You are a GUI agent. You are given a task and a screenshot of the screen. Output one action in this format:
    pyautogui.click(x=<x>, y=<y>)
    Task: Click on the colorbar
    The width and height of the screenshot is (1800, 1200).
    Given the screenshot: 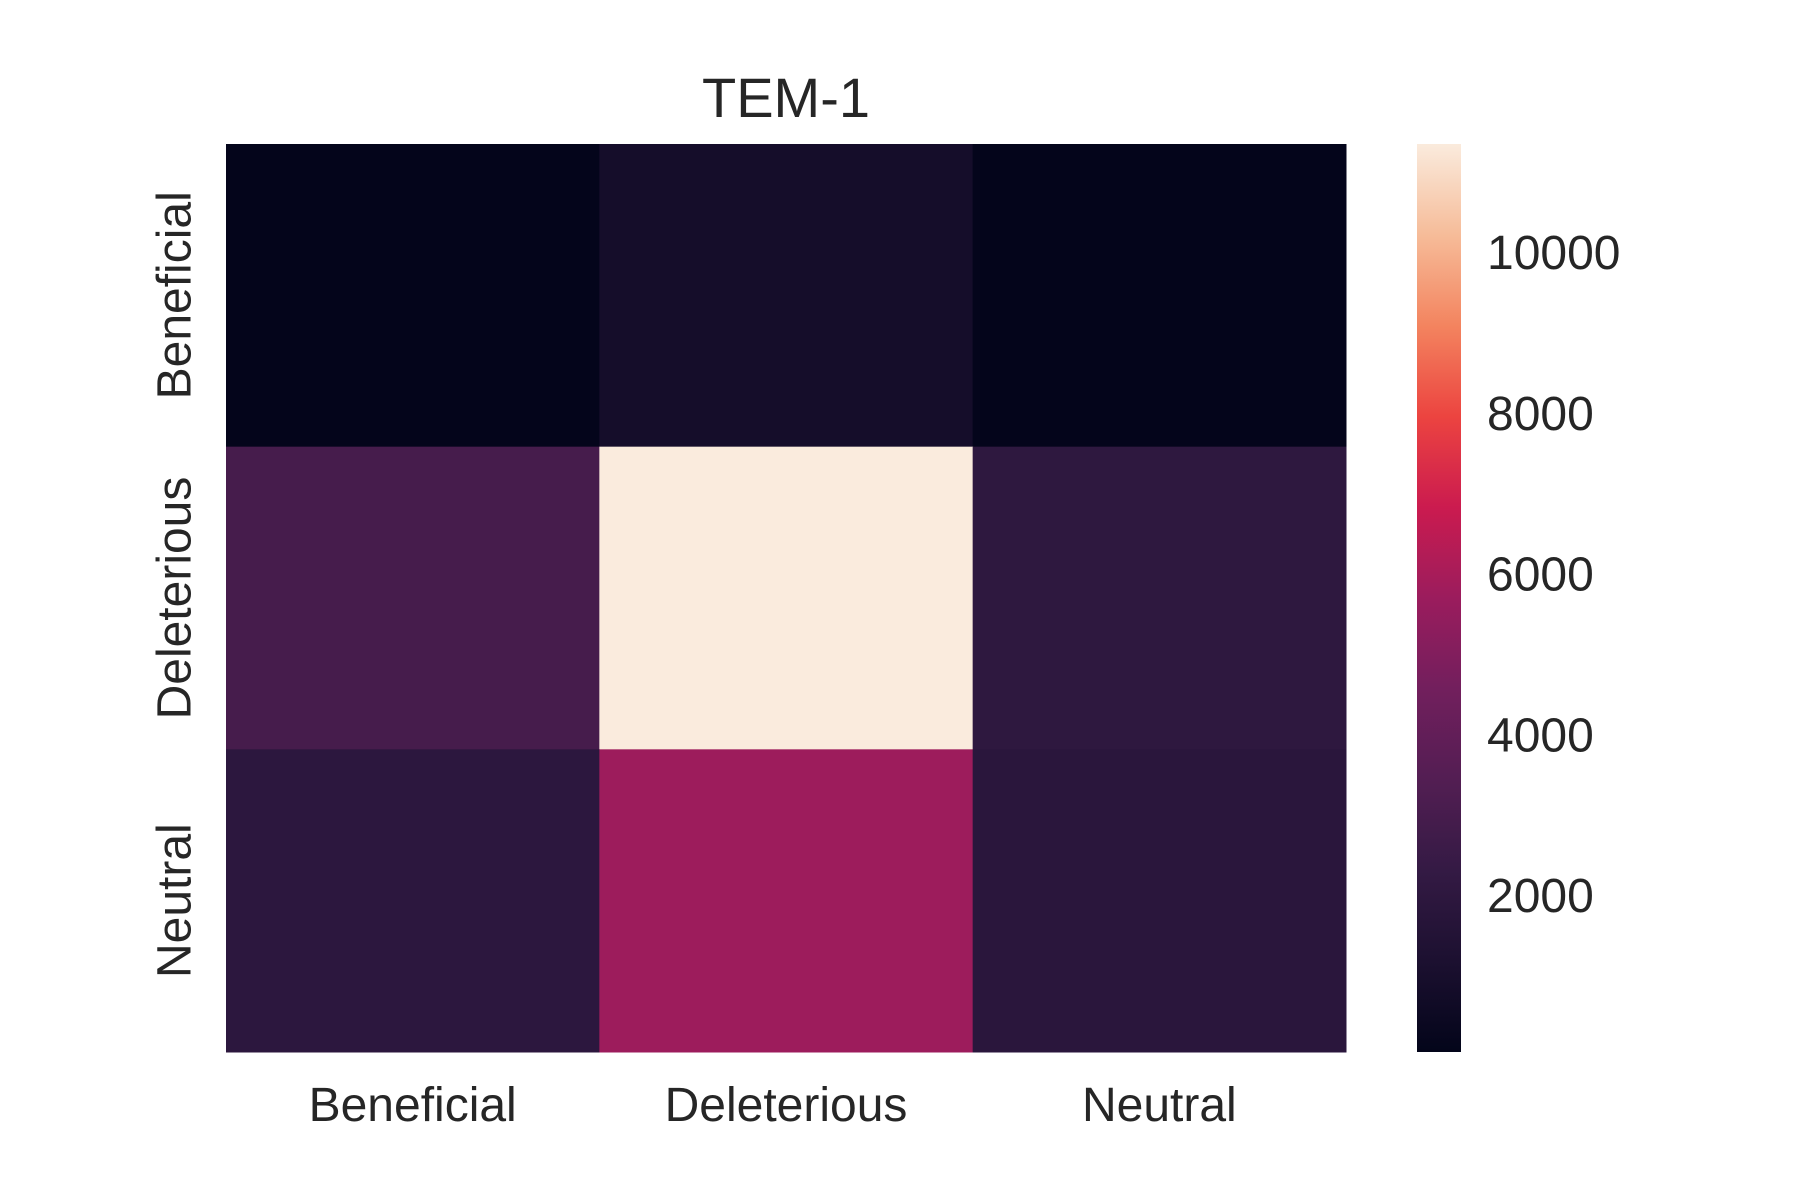 What is the action you would take?
    pyautogui.click(x=1439, y=598)
    